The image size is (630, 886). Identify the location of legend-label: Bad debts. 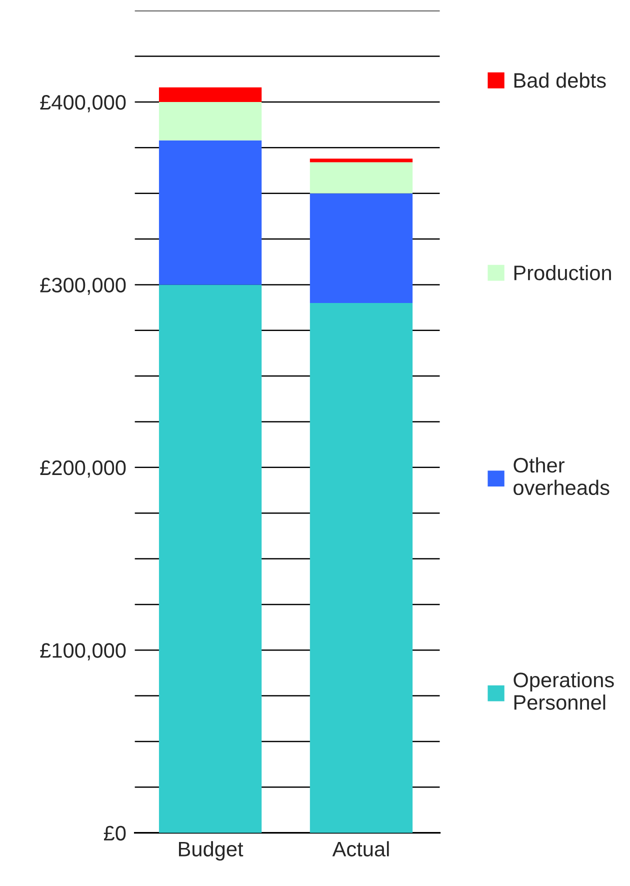
(560, 80).